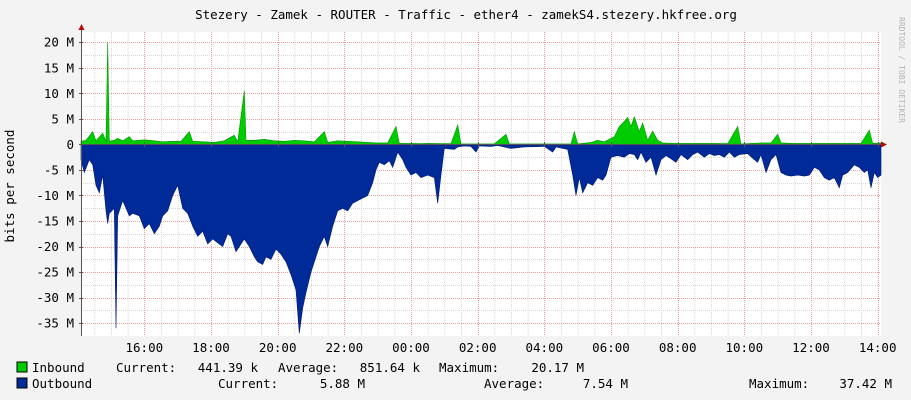 The image size is (911, 400). What do you see at coordinates (146, 367) in the screenshot?
I see `legend-inbound-current-label: Current:` at bounding box center [146, 367].